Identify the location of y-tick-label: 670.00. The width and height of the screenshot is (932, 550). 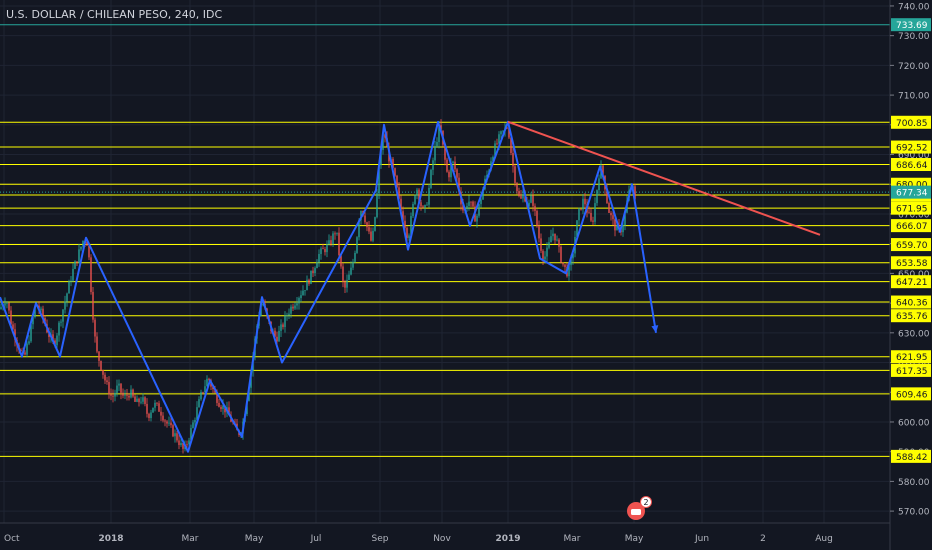
(914, 215).